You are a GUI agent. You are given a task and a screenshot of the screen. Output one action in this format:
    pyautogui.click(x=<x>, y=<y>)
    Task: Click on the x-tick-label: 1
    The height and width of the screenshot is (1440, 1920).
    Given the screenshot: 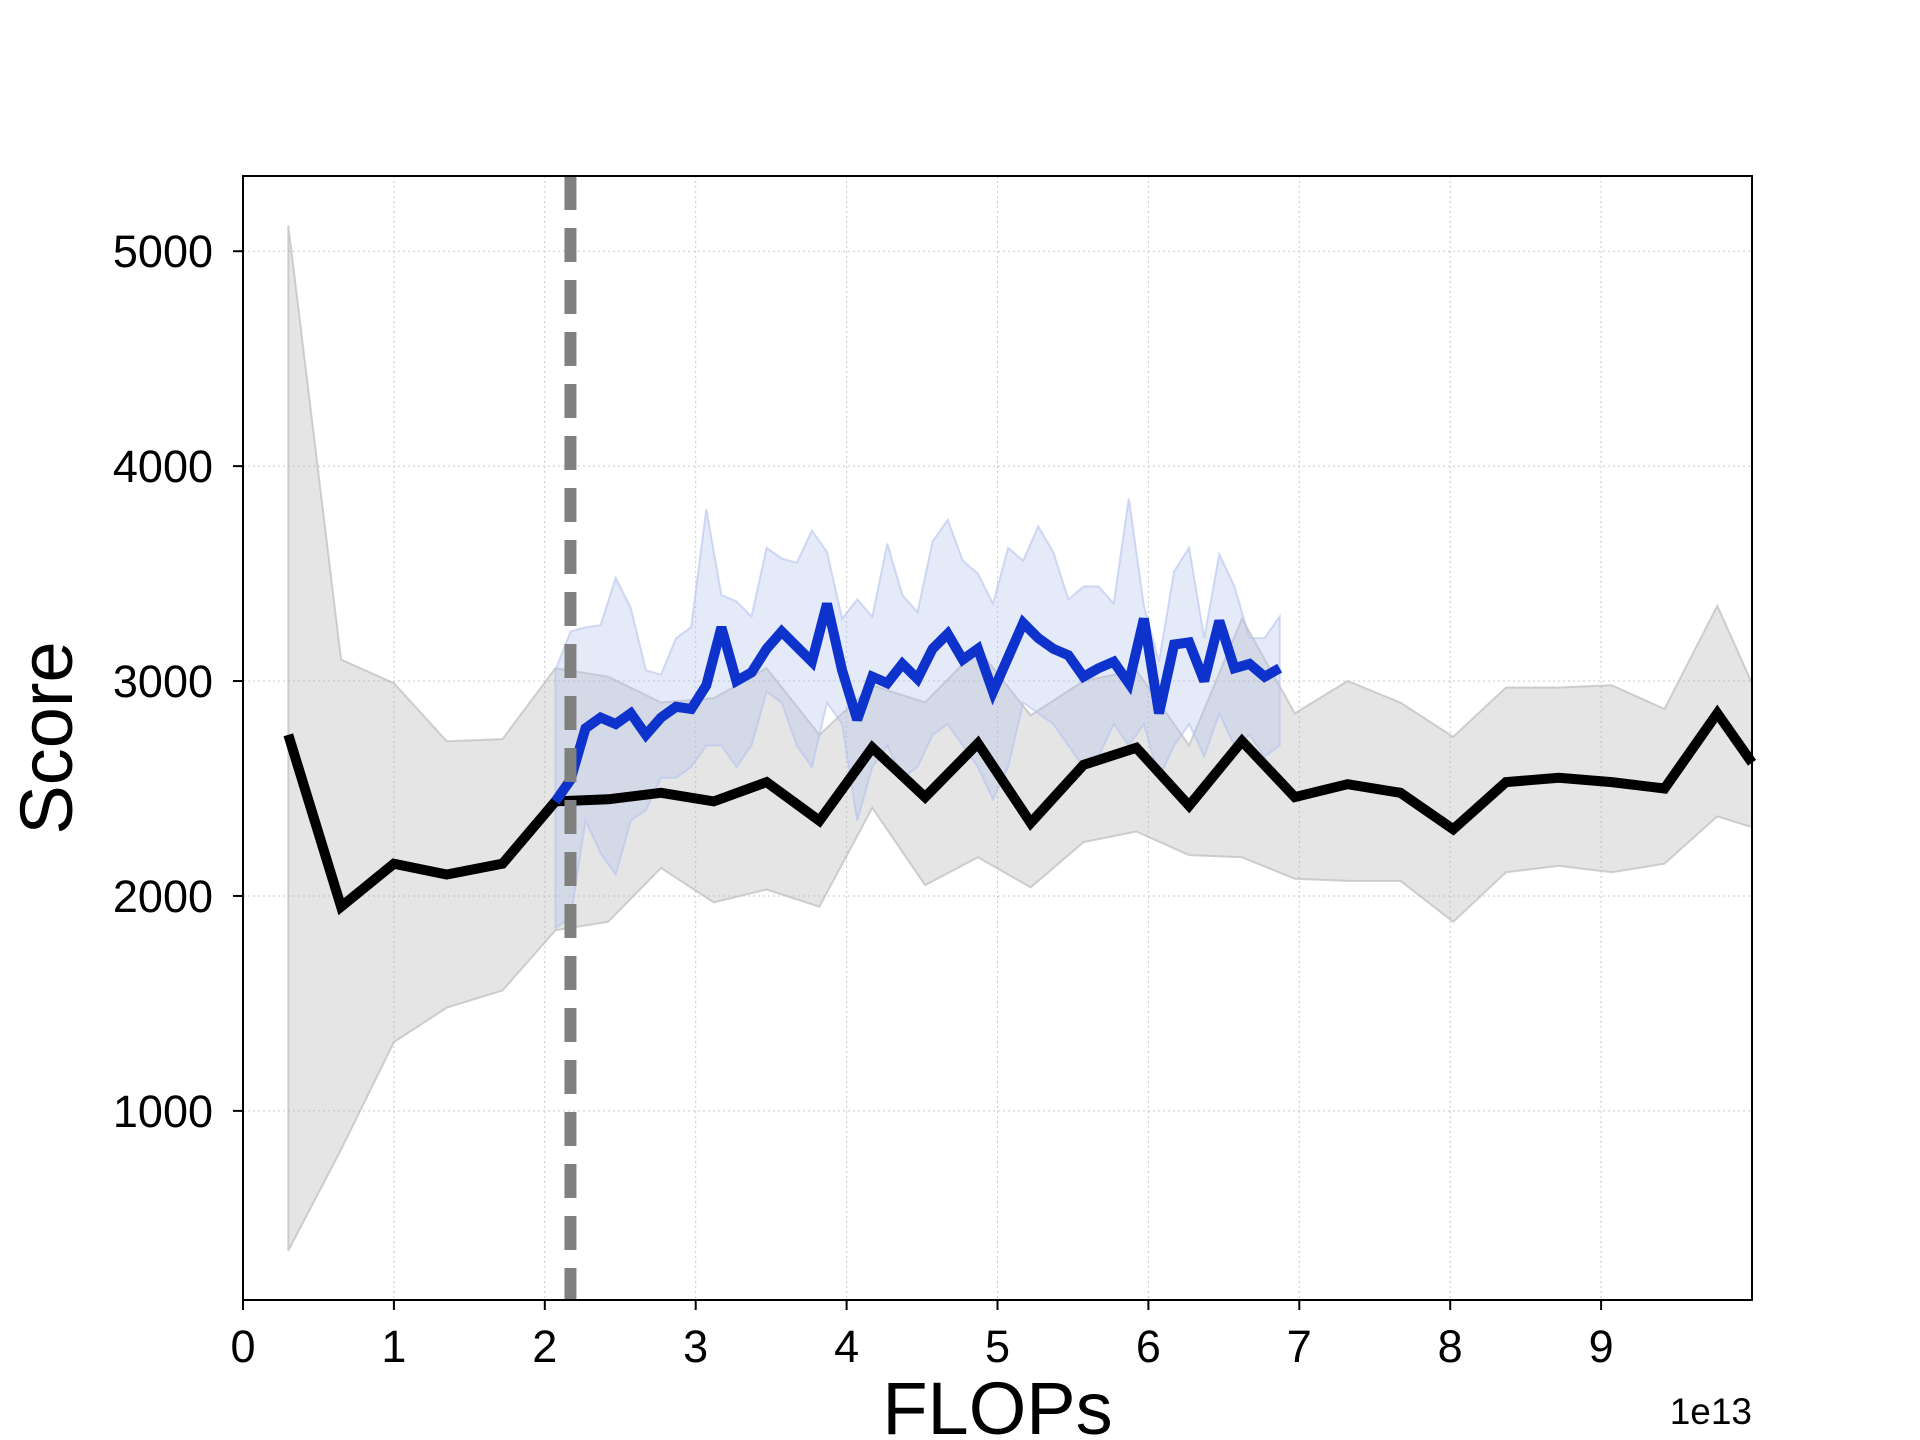 What is the action you would take?
    pyautogui.click(x=393, y=1346)
    